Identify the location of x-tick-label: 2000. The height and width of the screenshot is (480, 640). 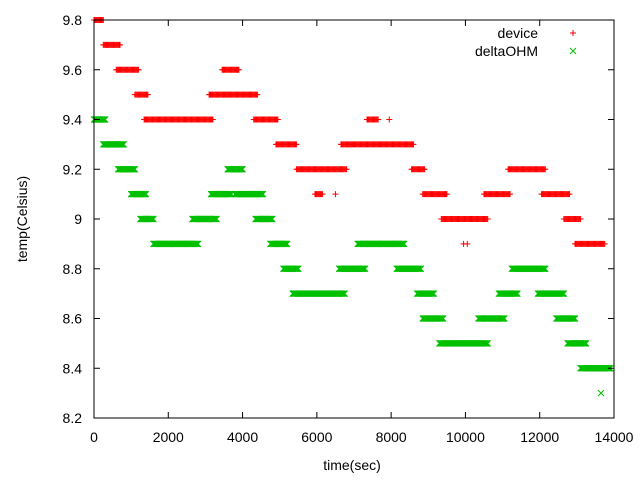
(168, 437).